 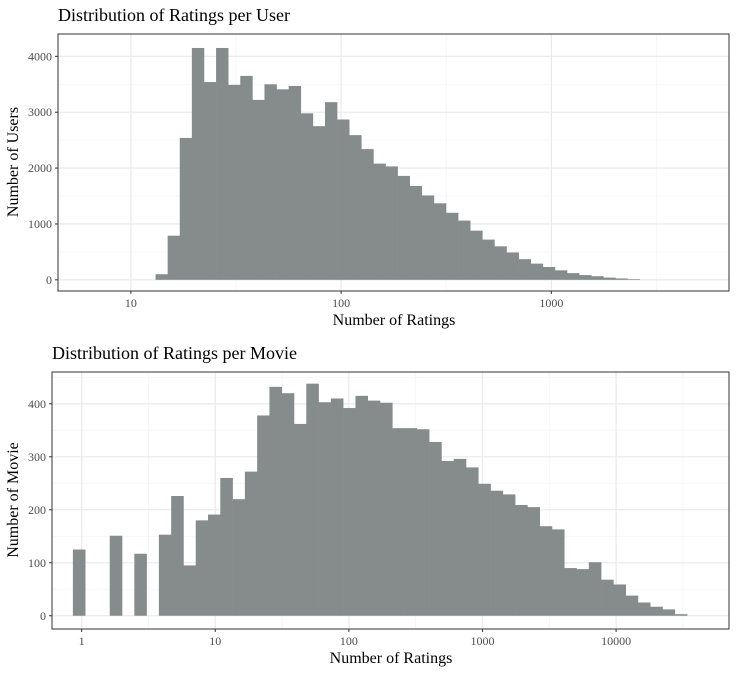 I want to click on y-tick-label: 200, so click(x=37, y=510).